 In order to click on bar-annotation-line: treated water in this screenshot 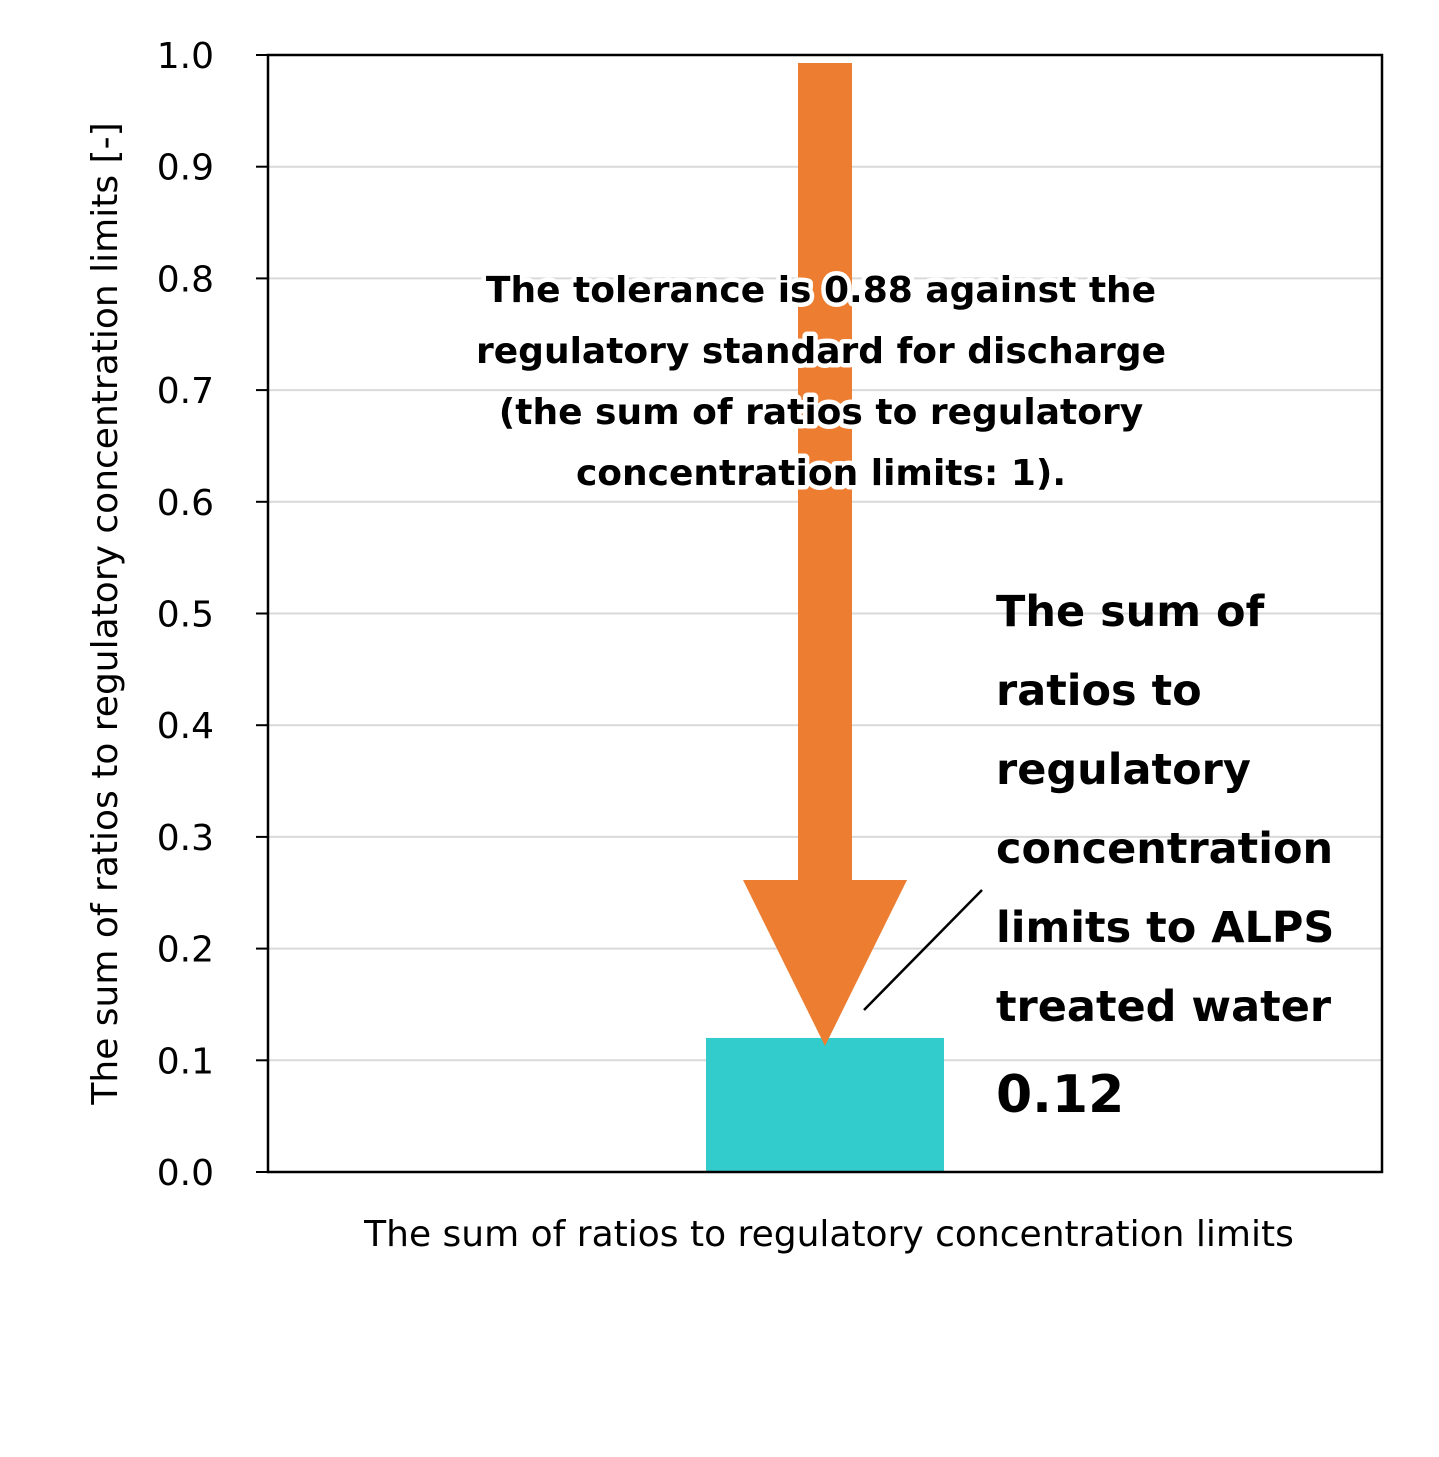, I will do `click(1164, 1007)`.